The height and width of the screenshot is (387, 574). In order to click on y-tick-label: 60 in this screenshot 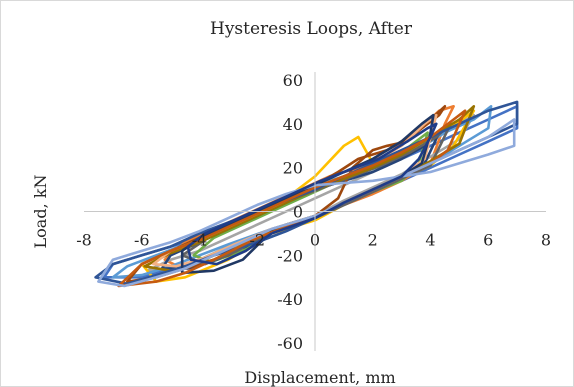, I will do `click(293, 80)`.